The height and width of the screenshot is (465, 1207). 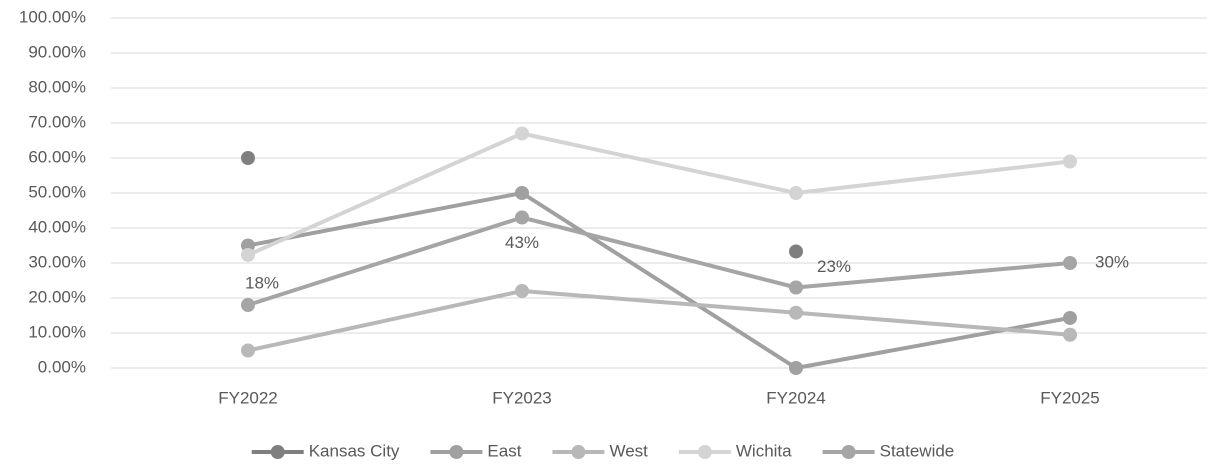 I want to click on legend-label: Kansas City, so click(x=354, y=450).